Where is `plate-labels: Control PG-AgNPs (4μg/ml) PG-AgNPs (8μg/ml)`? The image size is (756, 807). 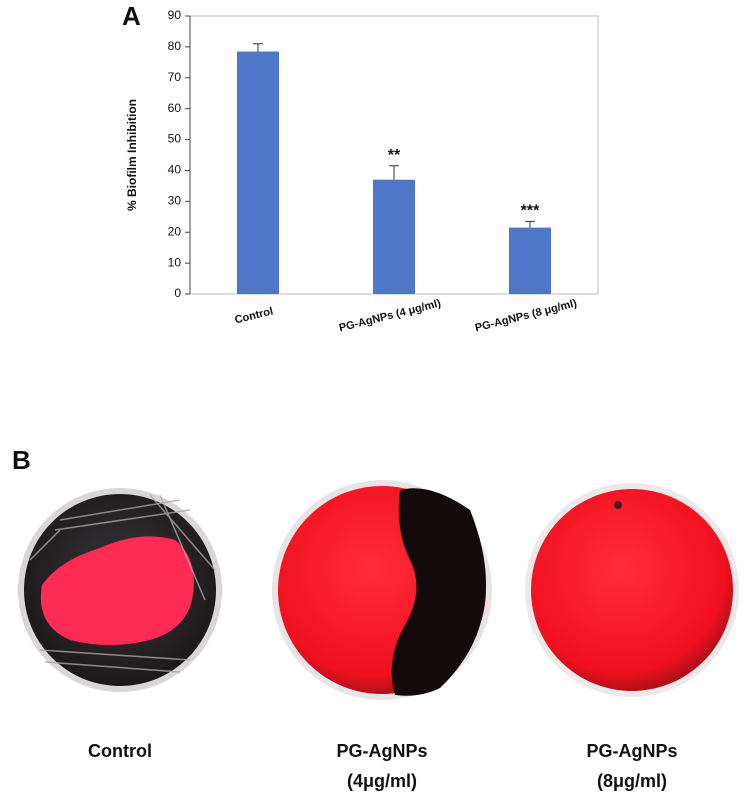
plate-labels: Control PG-AgNPs (4μg/ml) PG-AgNPs (8μg/ml) is located at coordinates (383, 766).